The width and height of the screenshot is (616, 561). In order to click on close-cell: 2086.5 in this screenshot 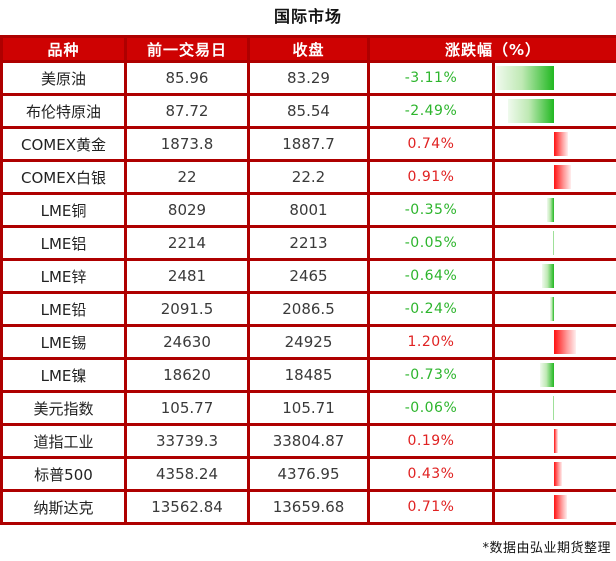, I will do `click(308, 309)`.